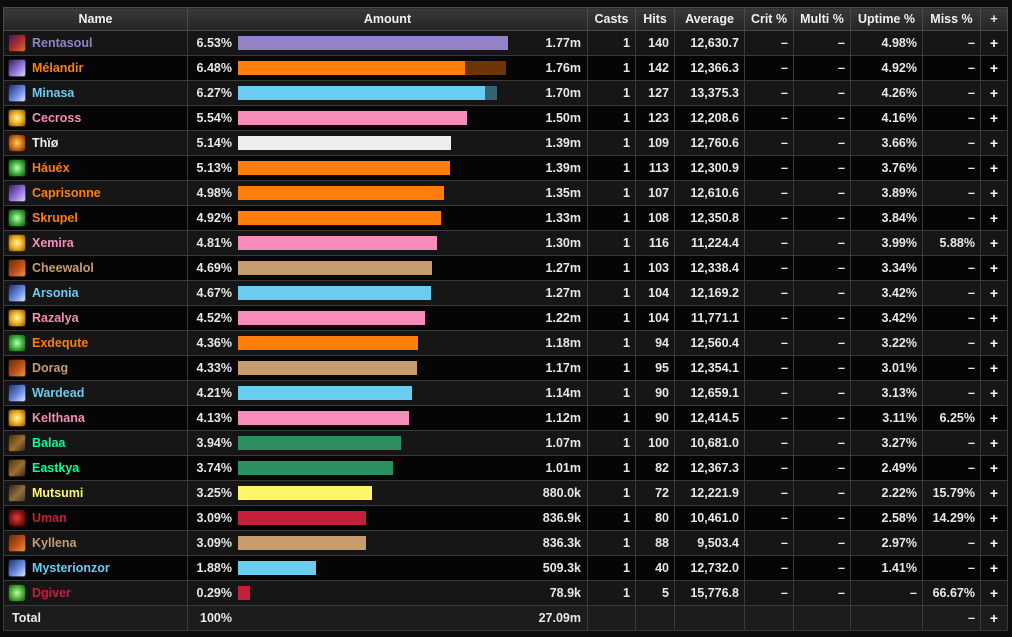 Image resolution: width=1012 pixels, height=637 pixels. Describe the element at coordinates (95, 368) in the screenshot. I see `player-cell: Dorag` at that location.